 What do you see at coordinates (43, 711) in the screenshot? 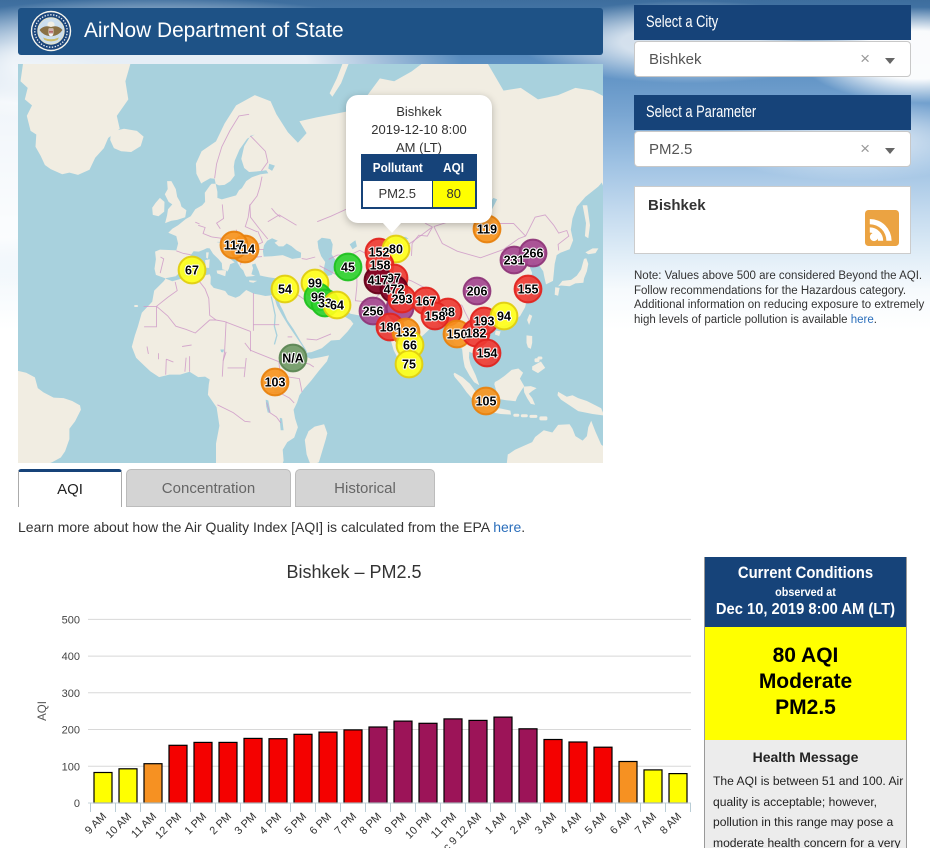
I see `svg-text: AQI` at bounding box center [43, 711].